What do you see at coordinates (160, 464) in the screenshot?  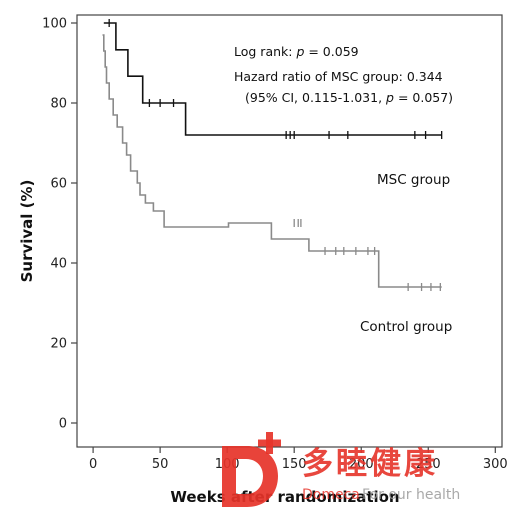 I see `x-tick-label-50: 50` at bounding box center [160, 464].